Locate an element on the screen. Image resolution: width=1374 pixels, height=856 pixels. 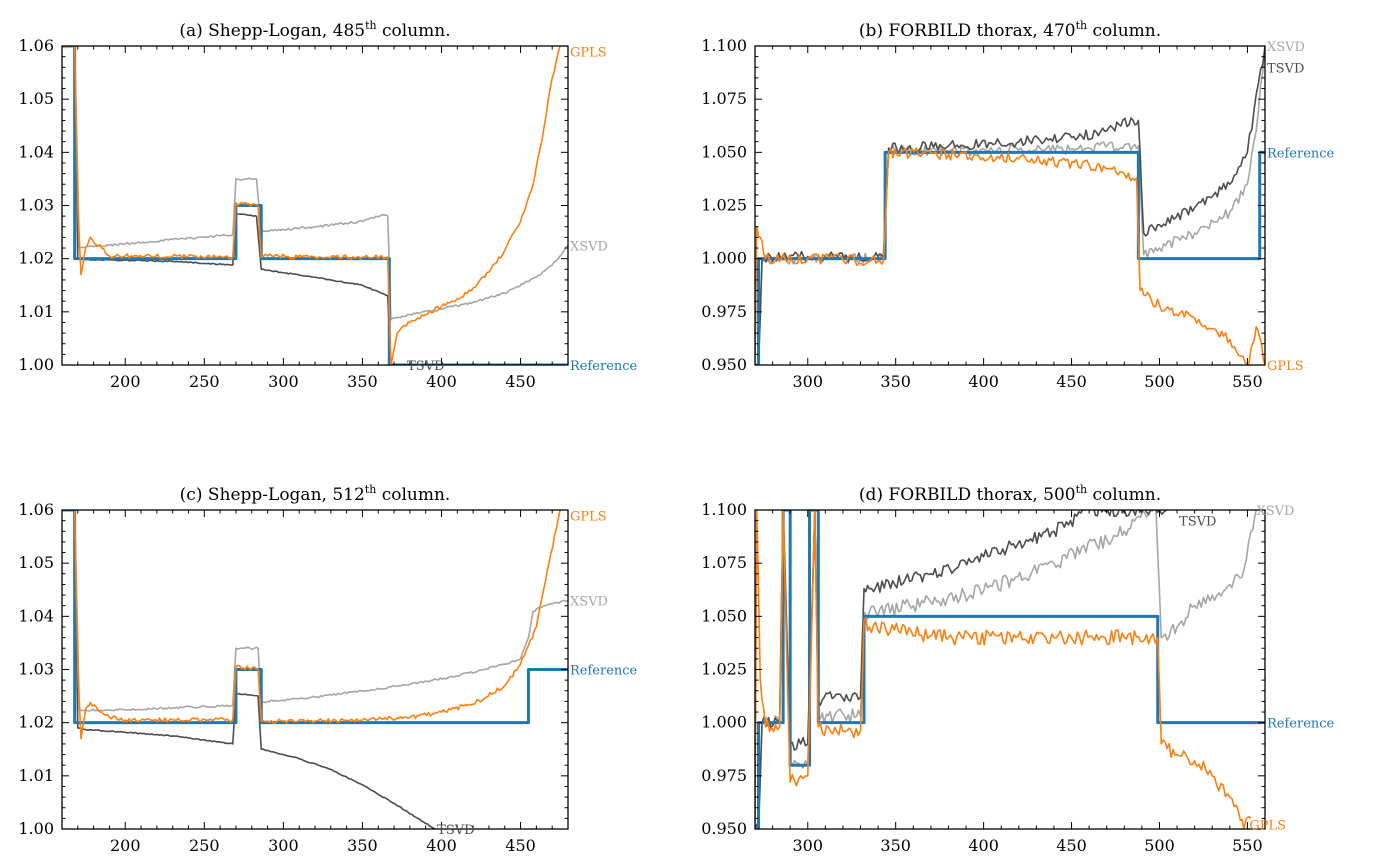
chart-title-main: (c) Shepp-Logan, 512 is located at coordinates (272, 495).